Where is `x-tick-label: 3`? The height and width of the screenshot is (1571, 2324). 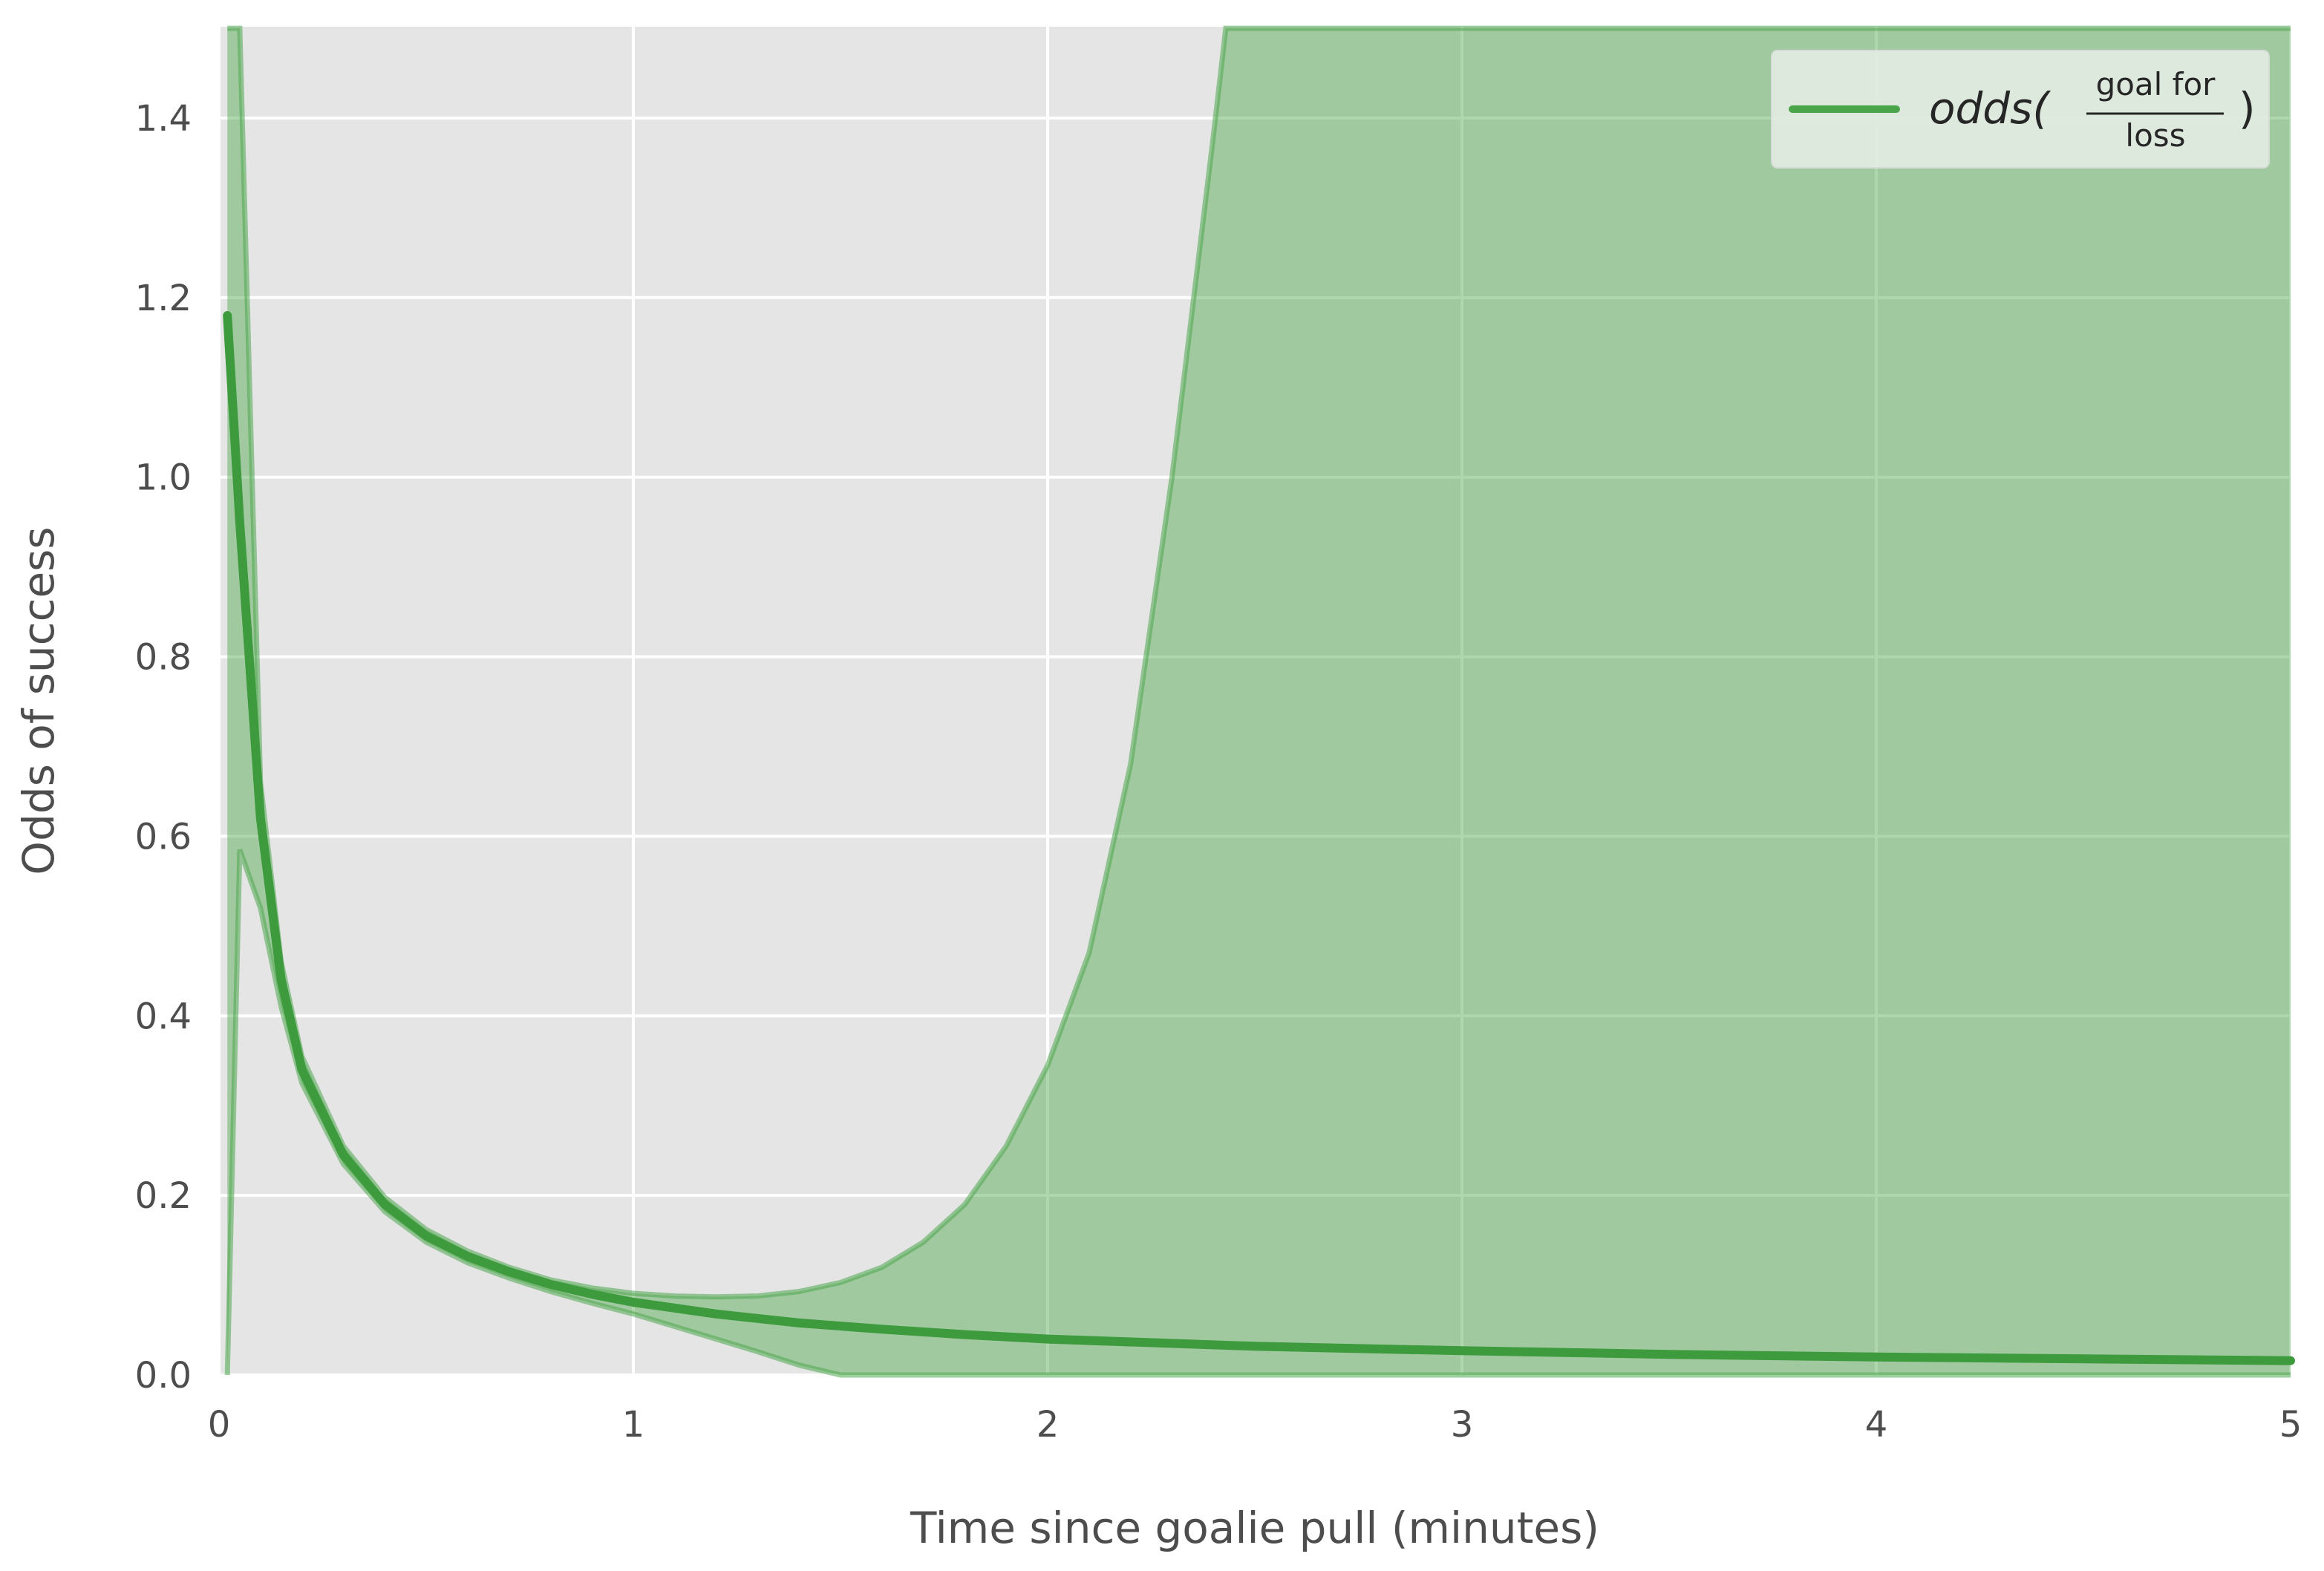
x-tick-label: 3 is located at coordinates (1462, 1425).